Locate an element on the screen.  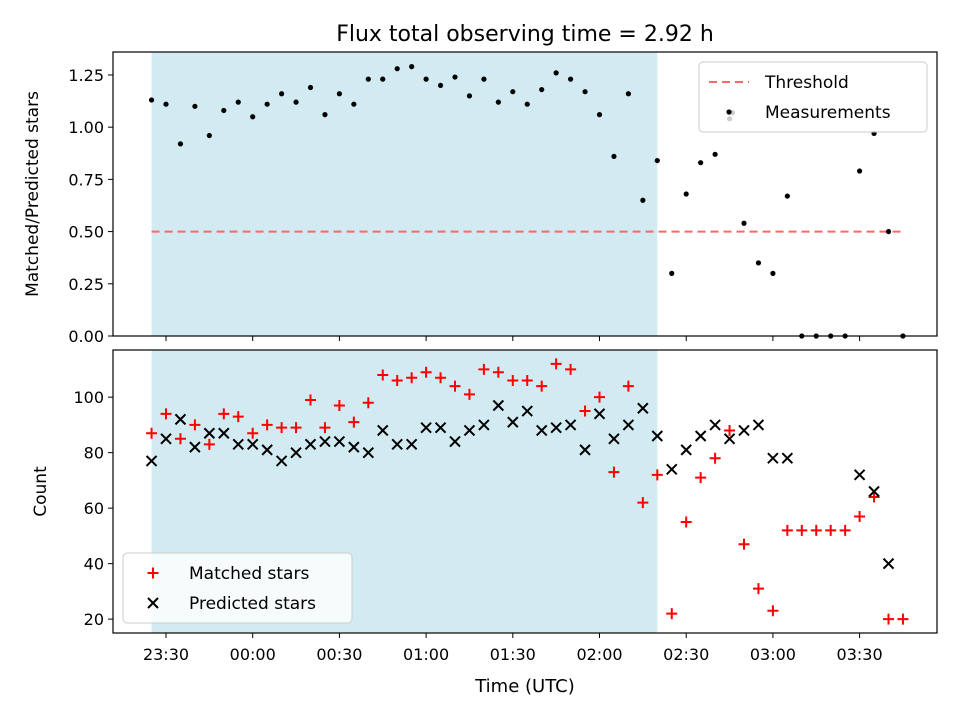
x-tick-label: 23:30 is located at coordinates (166, 654).